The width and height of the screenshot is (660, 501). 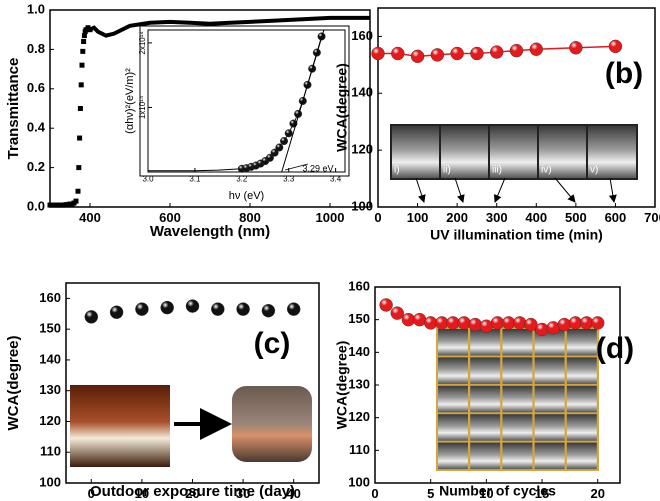 I want to click on x-tick-label: 1000, so click(x=330, y=217).